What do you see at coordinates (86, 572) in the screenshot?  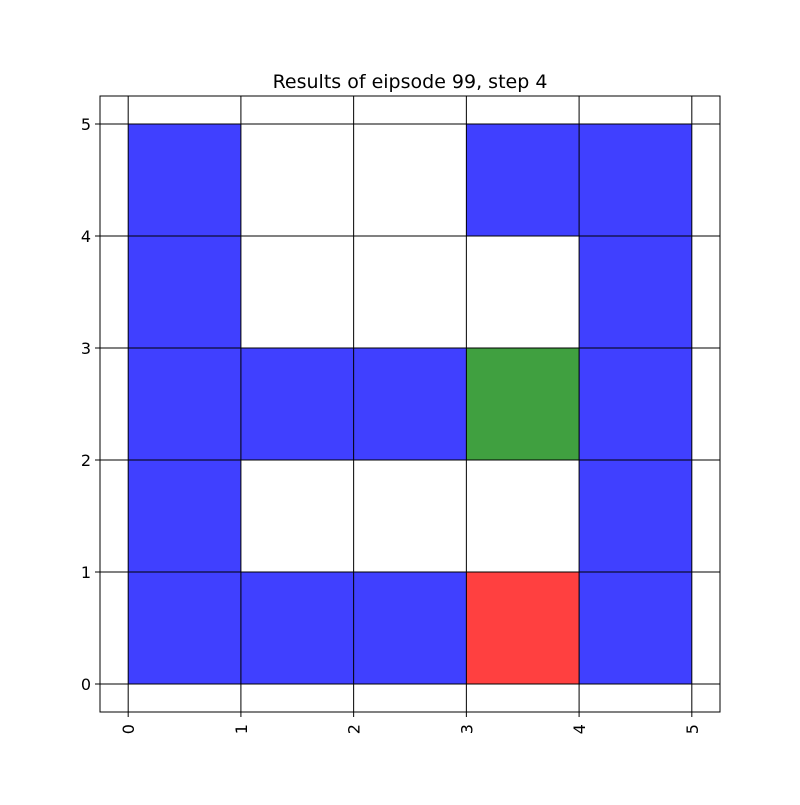 I see `y-tick-label: 1` at bounding box center [86, 572].